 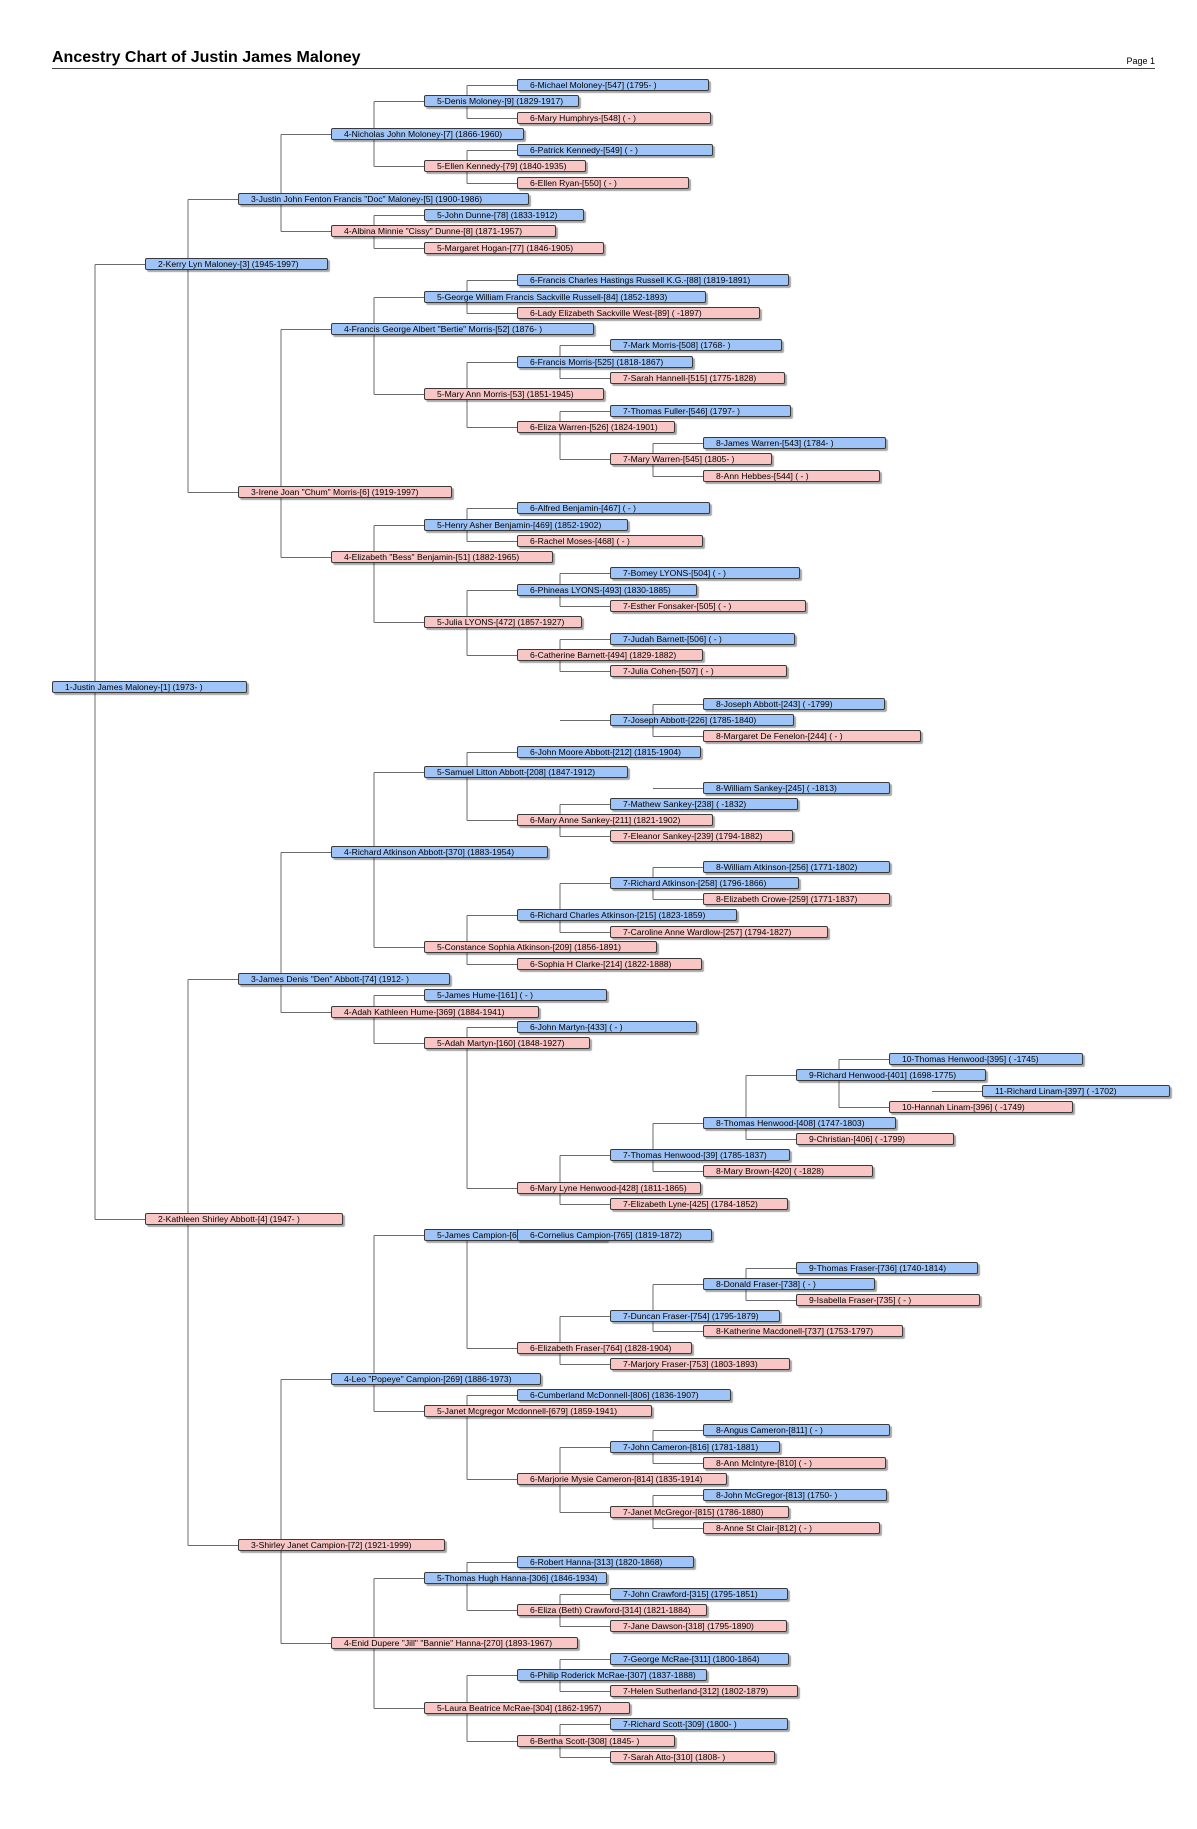 What do you see at coordinates (789, 1284) in the screenshot?
I see `person-box-donald-fraser: 8-Donald Fraser-[738] ( - )` at bounding box center [789, 1284].